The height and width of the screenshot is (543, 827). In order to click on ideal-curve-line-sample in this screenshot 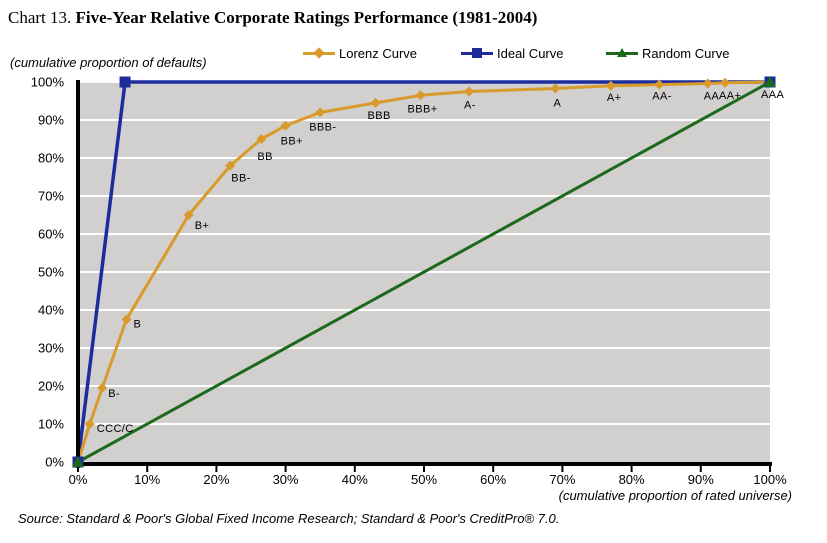, I will do `click(477, 53)`.